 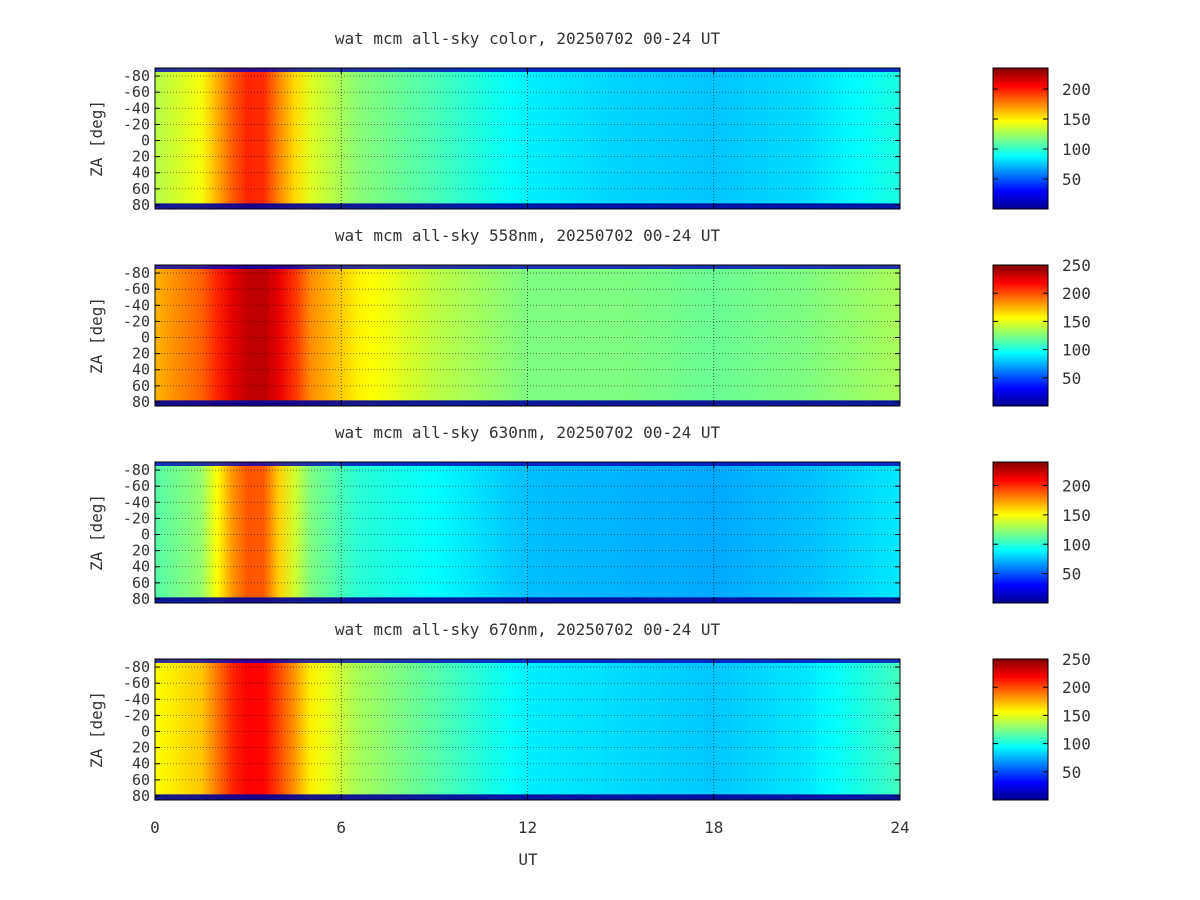 What do you see at coordinates (155, 827) in the screenshot?
I see `x-tick-label: 0` at bounding box center [155, 827].